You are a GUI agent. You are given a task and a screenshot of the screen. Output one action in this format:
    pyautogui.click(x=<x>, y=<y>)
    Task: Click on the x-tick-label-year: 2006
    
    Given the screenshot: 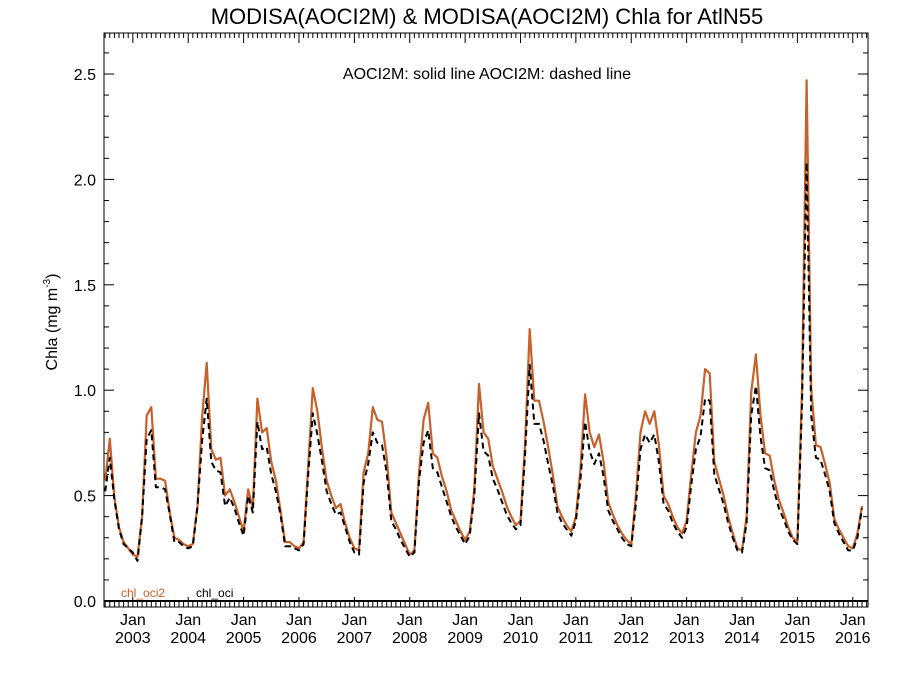 What is the action you would take?
    pyautogui.click(x=299, y=638)
    